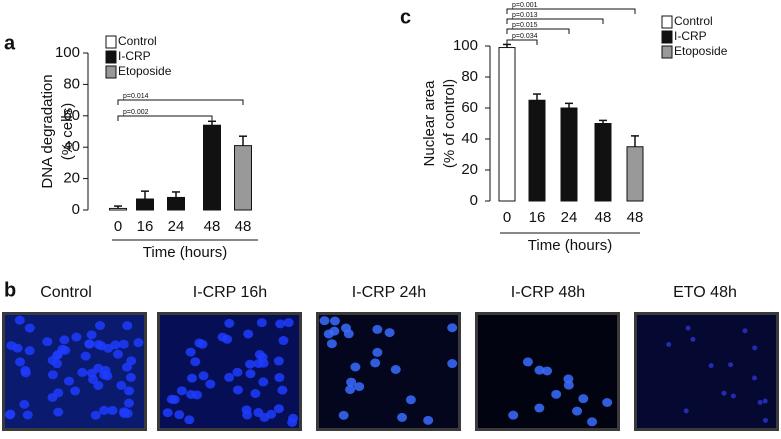 The image size is (781, 439). What do you see at coordinates (10, 43) in the screenshot?
I see `panel-label: a` at bounding box center [10, 43].